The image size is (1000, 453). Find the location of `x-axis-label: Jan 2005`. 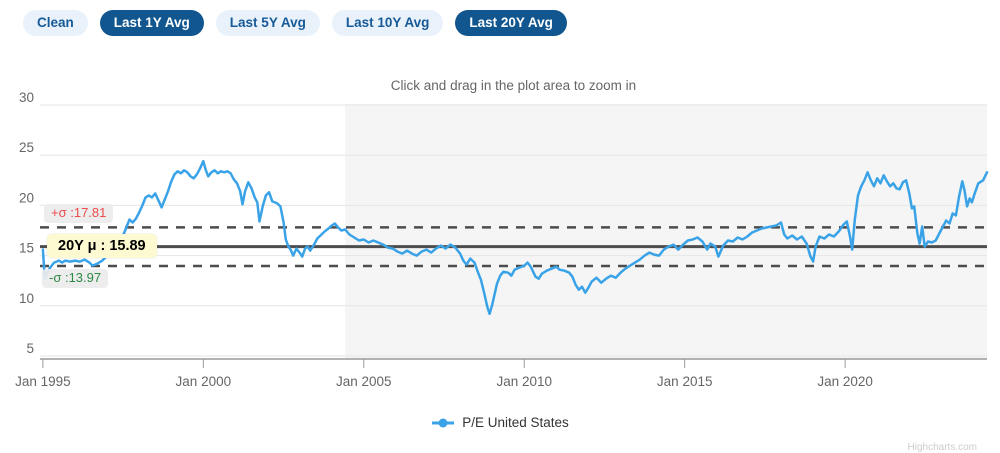

x-axis-label: Jan 2005 is located at coordinates (364, 381).